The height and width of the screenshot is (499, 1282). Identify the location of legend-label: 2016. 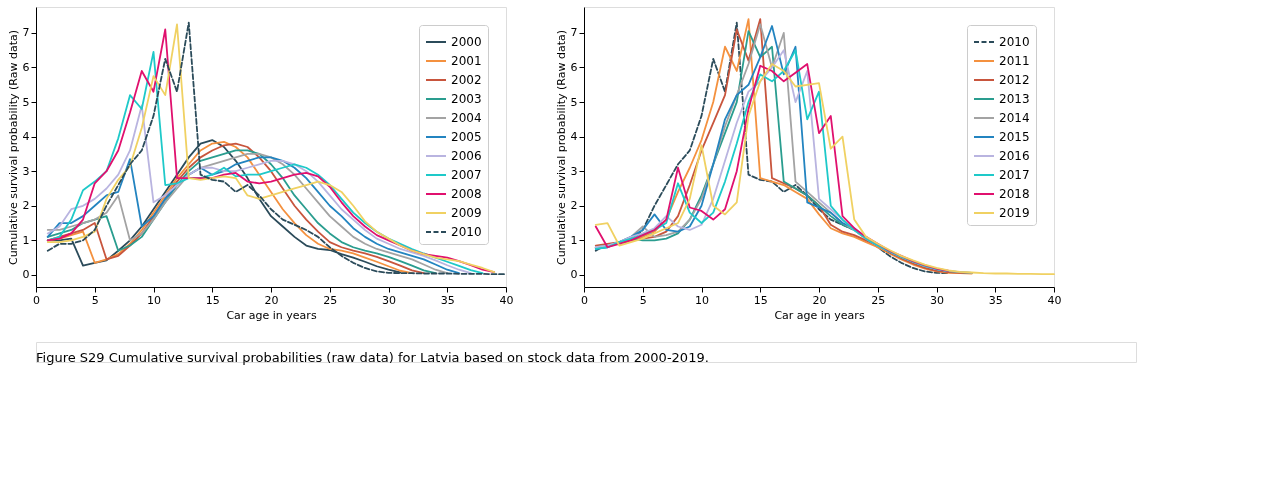
(1014, 156).